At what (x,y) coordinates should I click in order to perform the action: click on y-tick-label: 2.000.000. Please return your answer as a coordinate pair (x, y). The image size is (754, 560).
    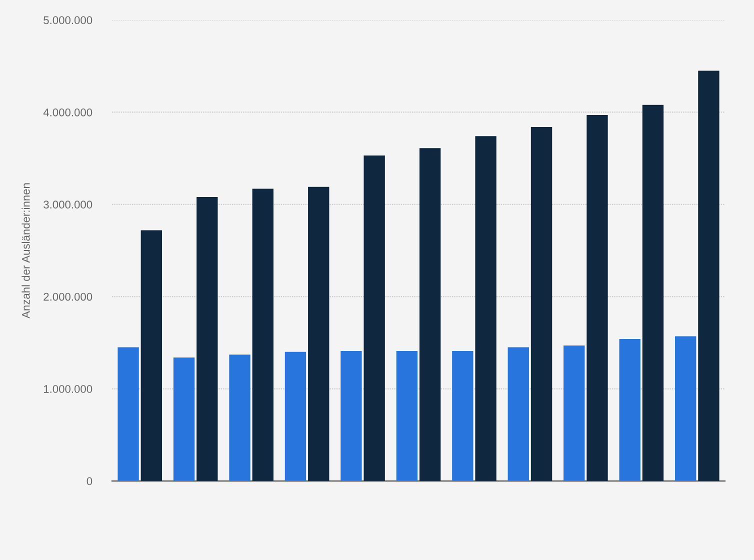
    Looking at the image, I should click on (68, 296).